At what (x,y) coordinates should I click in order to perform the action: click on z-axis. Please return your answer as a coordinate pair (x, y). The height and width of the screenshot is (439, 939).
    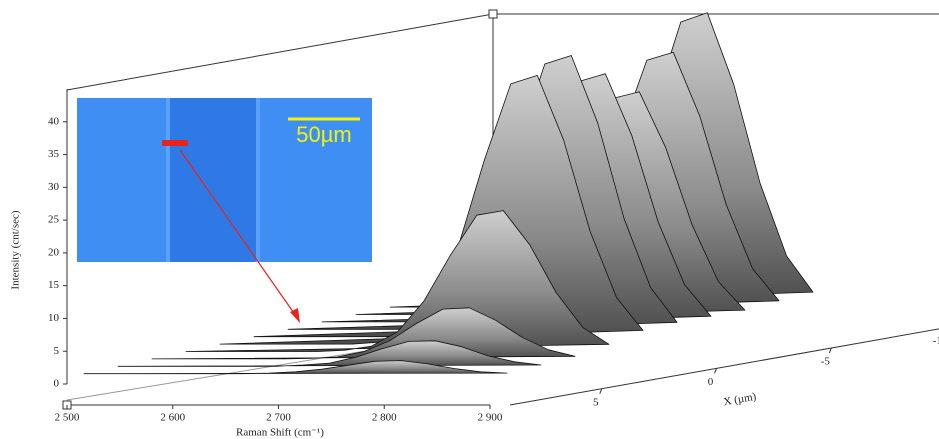
    Looking at the image, I should click on (724, 367).